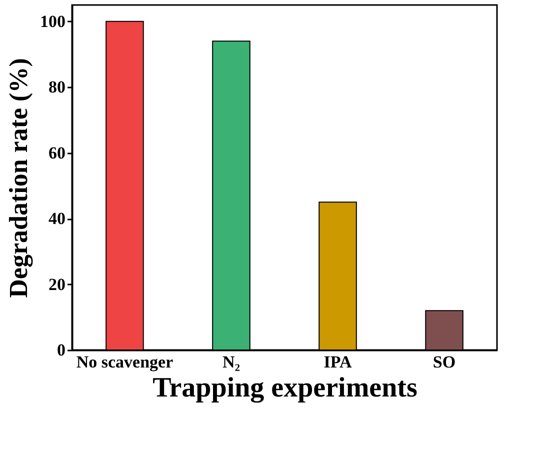  Describe the element at coordinates (285, 388) in the screenshot. I see `x-axis-title: Trapping experiments` at that location.